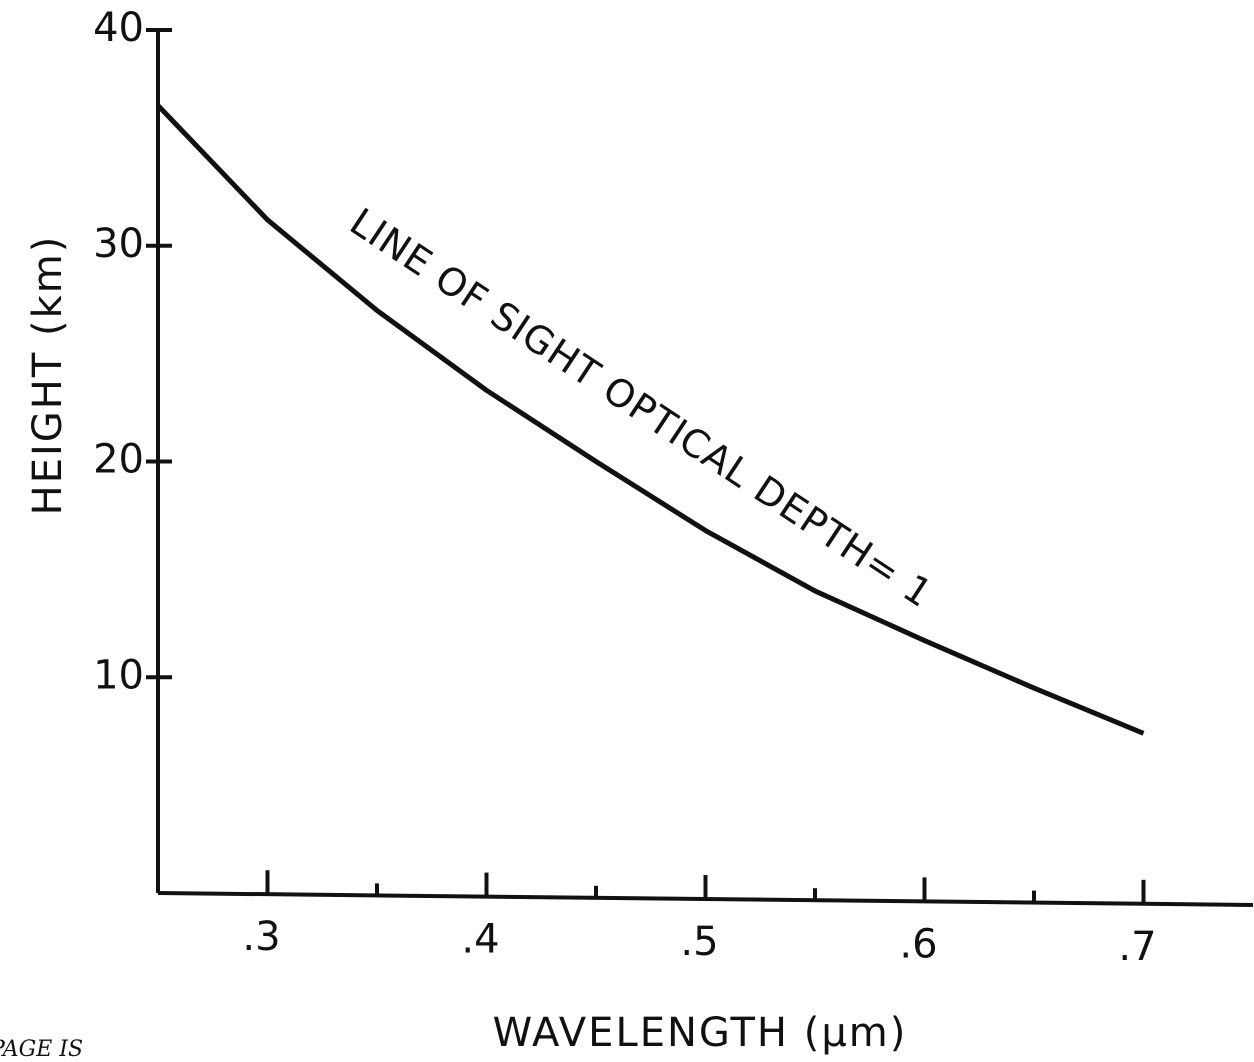  I want to click on y-axis-label: HEIGHT (km), so click(48, 375).